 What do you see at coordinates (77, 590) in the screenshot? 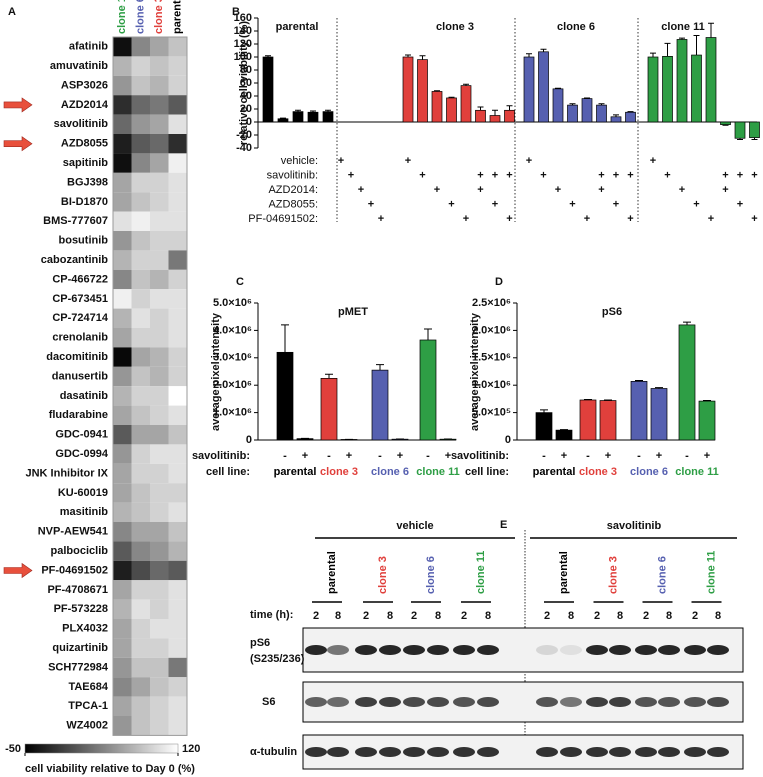
I see `row-label: PF-4708671` at bounding box center [77, 590].